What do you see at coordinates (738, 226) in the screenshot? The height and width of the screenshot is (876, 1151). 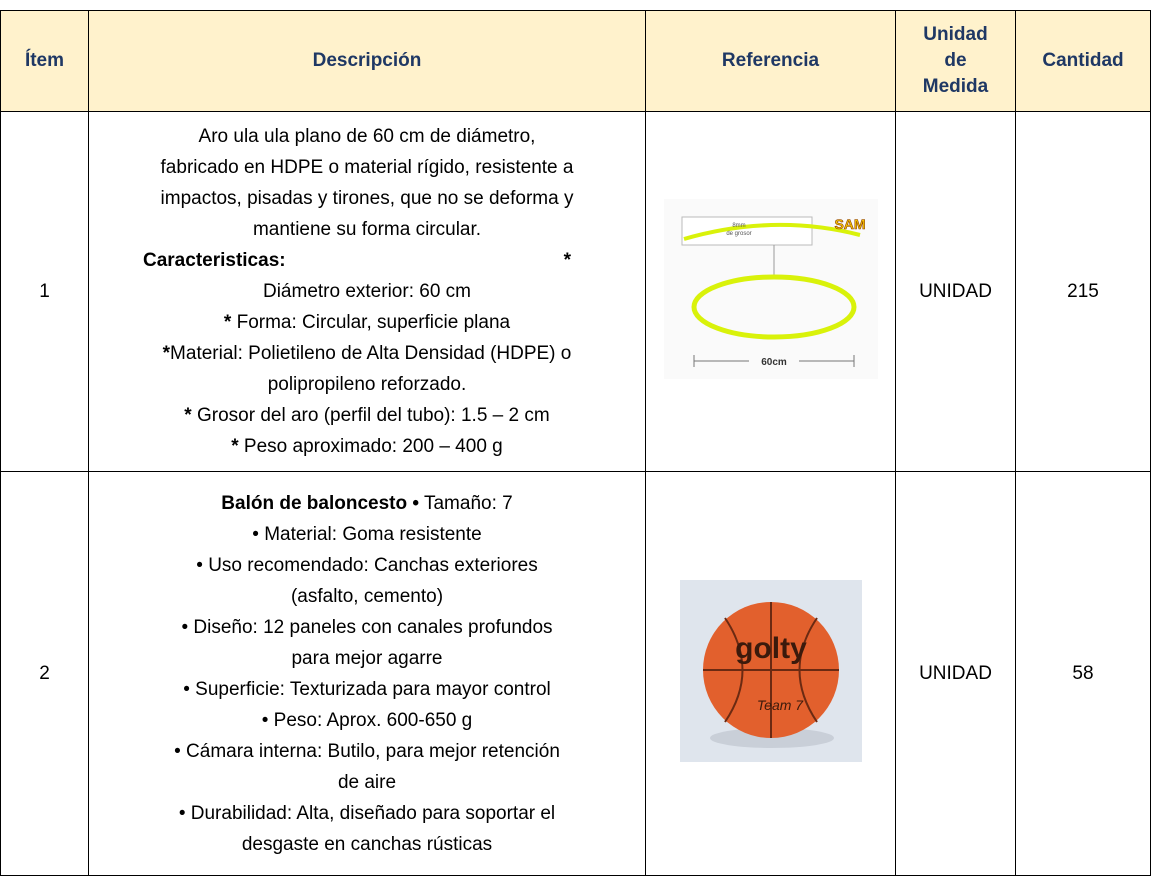 I see `image-label: 8mm` at bounding box center [738, 226].